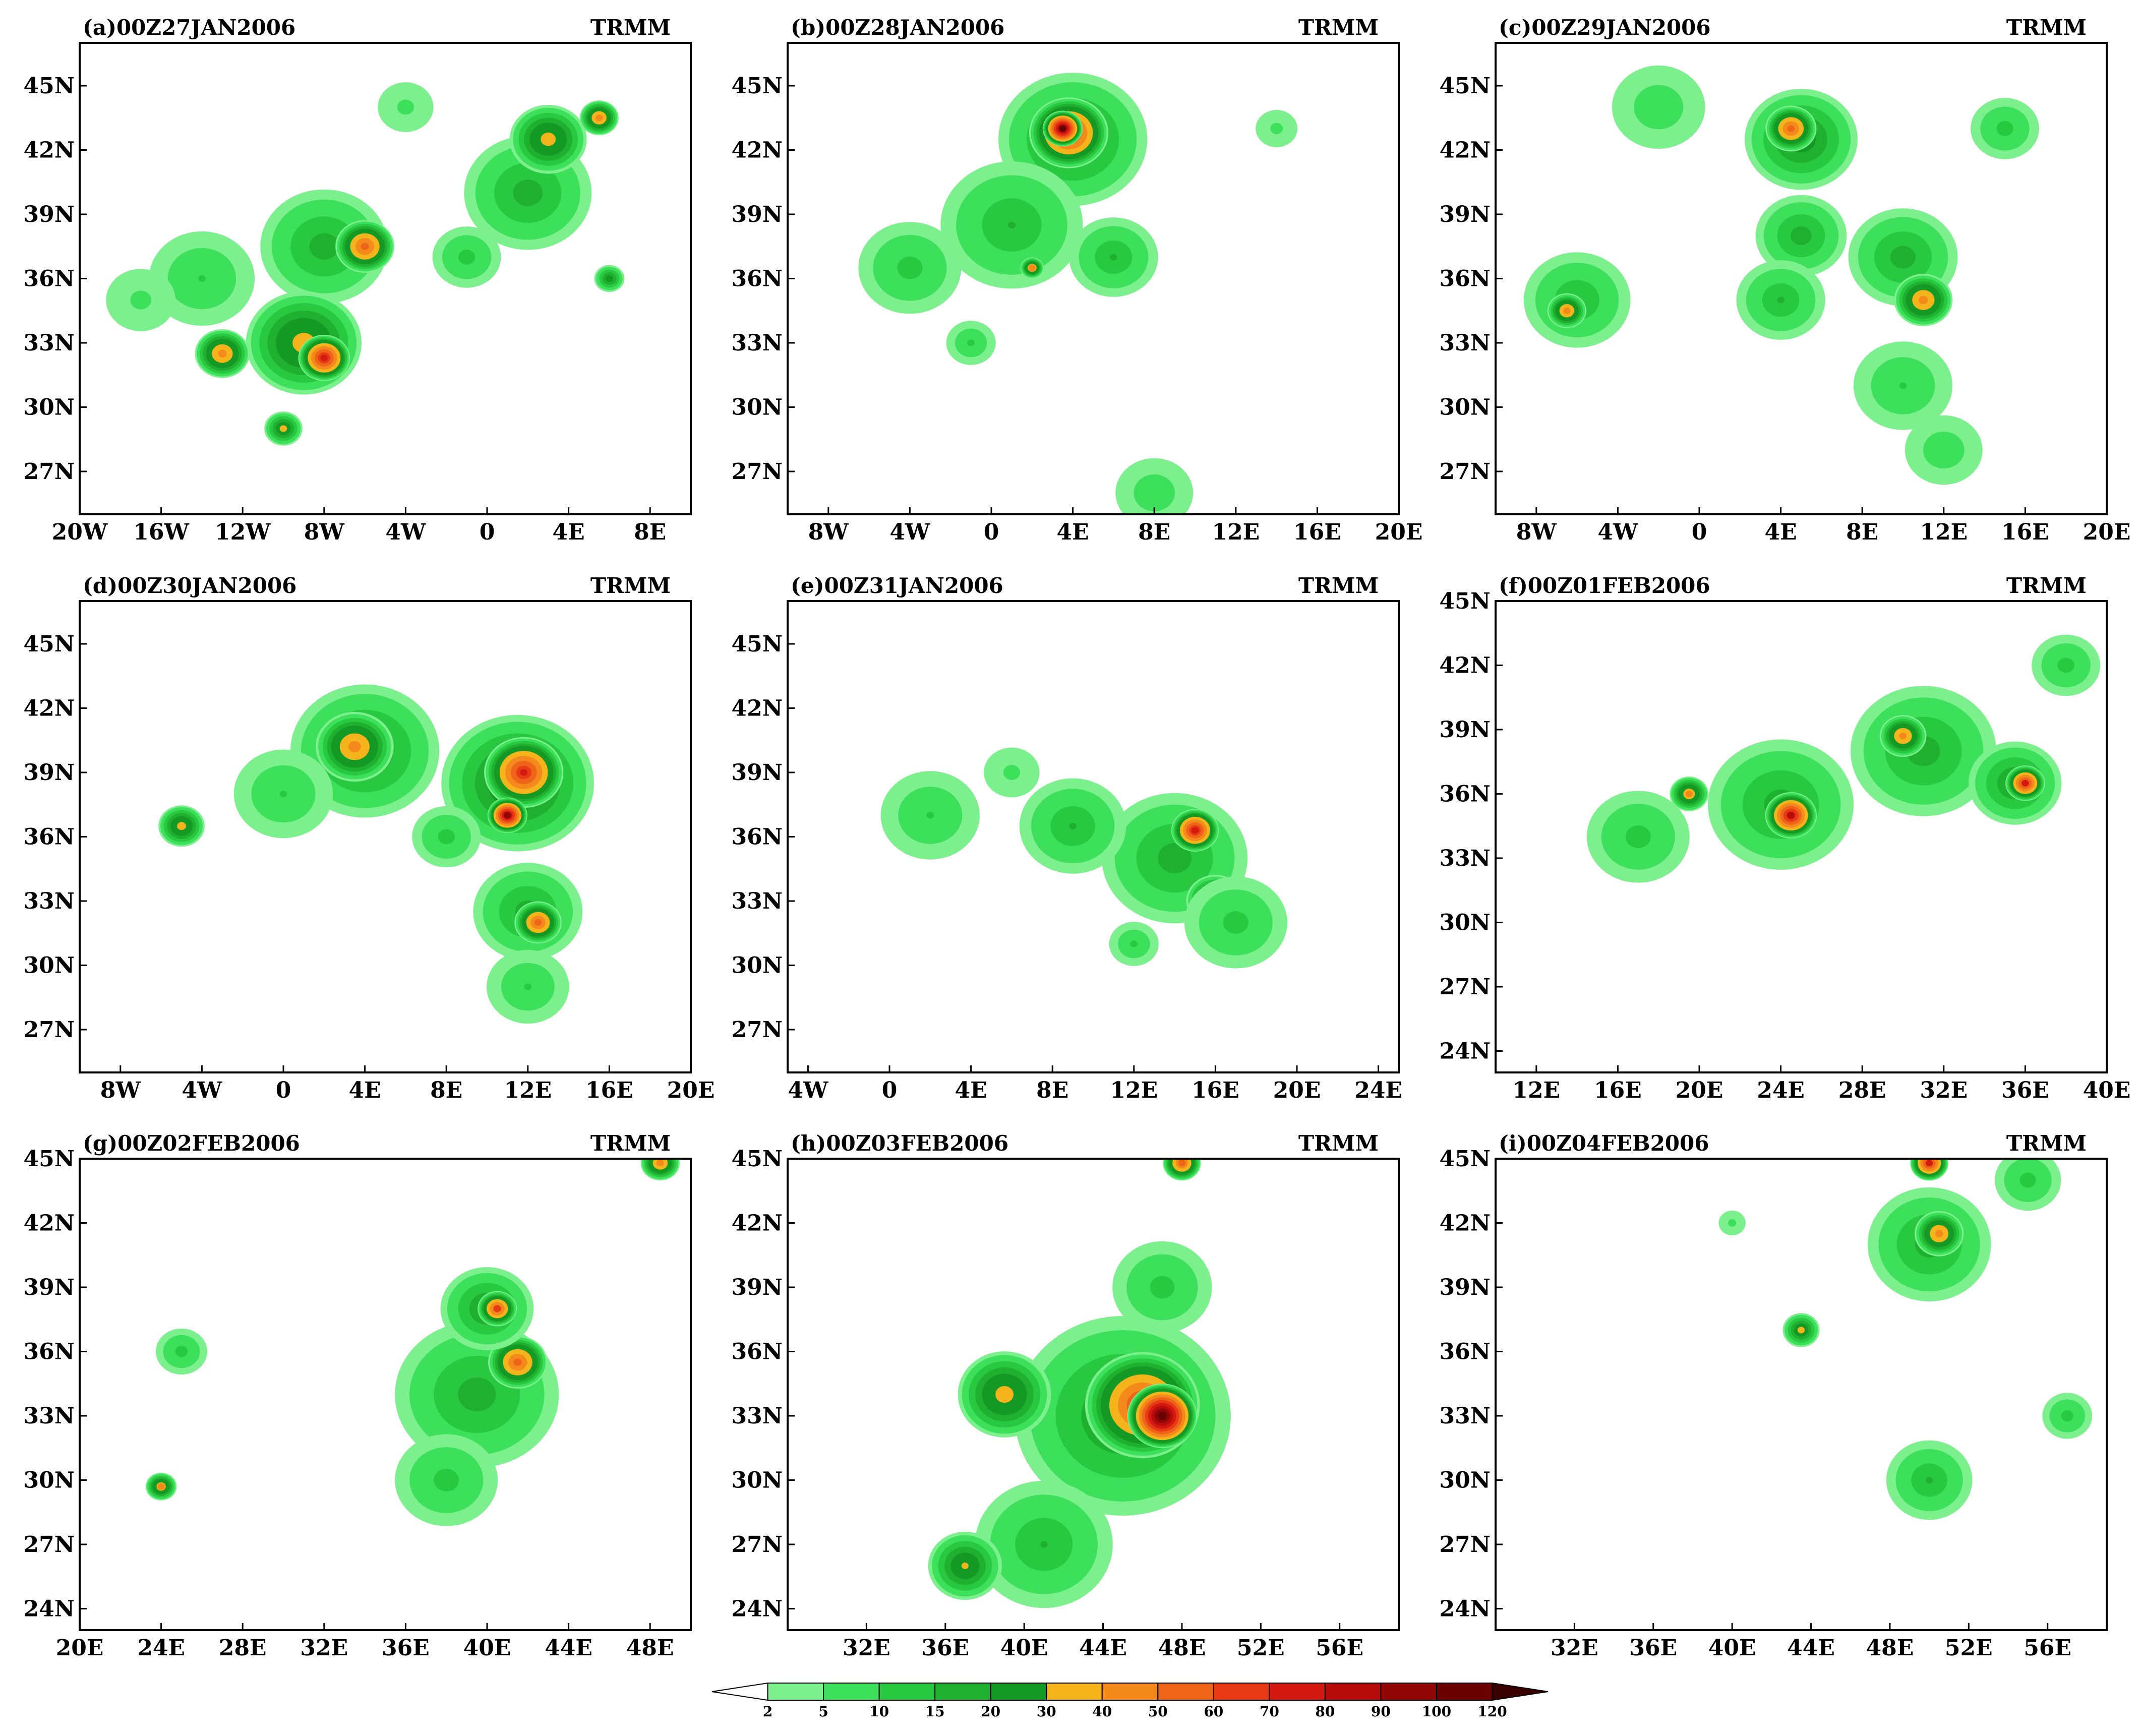 This screenshot has width=2141, height=1736. Describe the element at coordinates (767, 1711) in the screenshot. I see `colorbar-label: 2` at that location.